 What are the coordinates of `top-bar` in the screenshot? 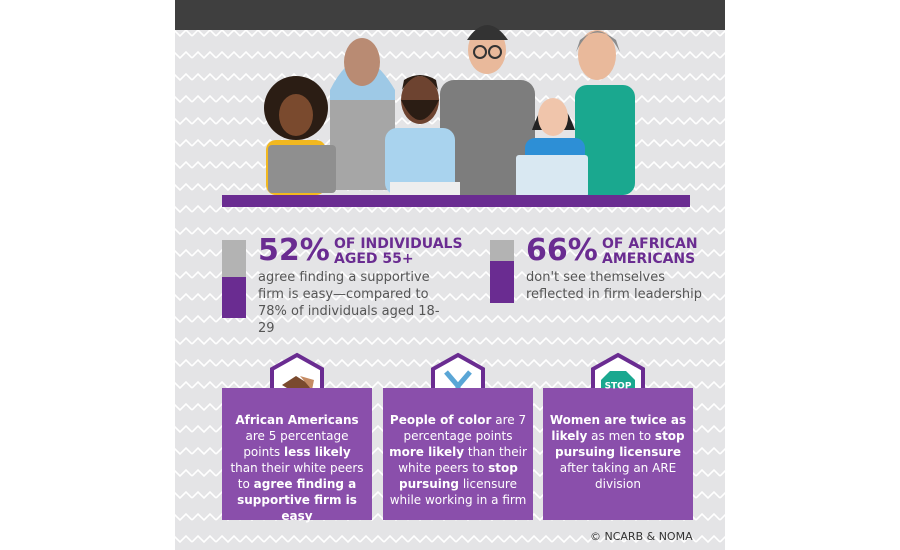 It's located at (450, 15).